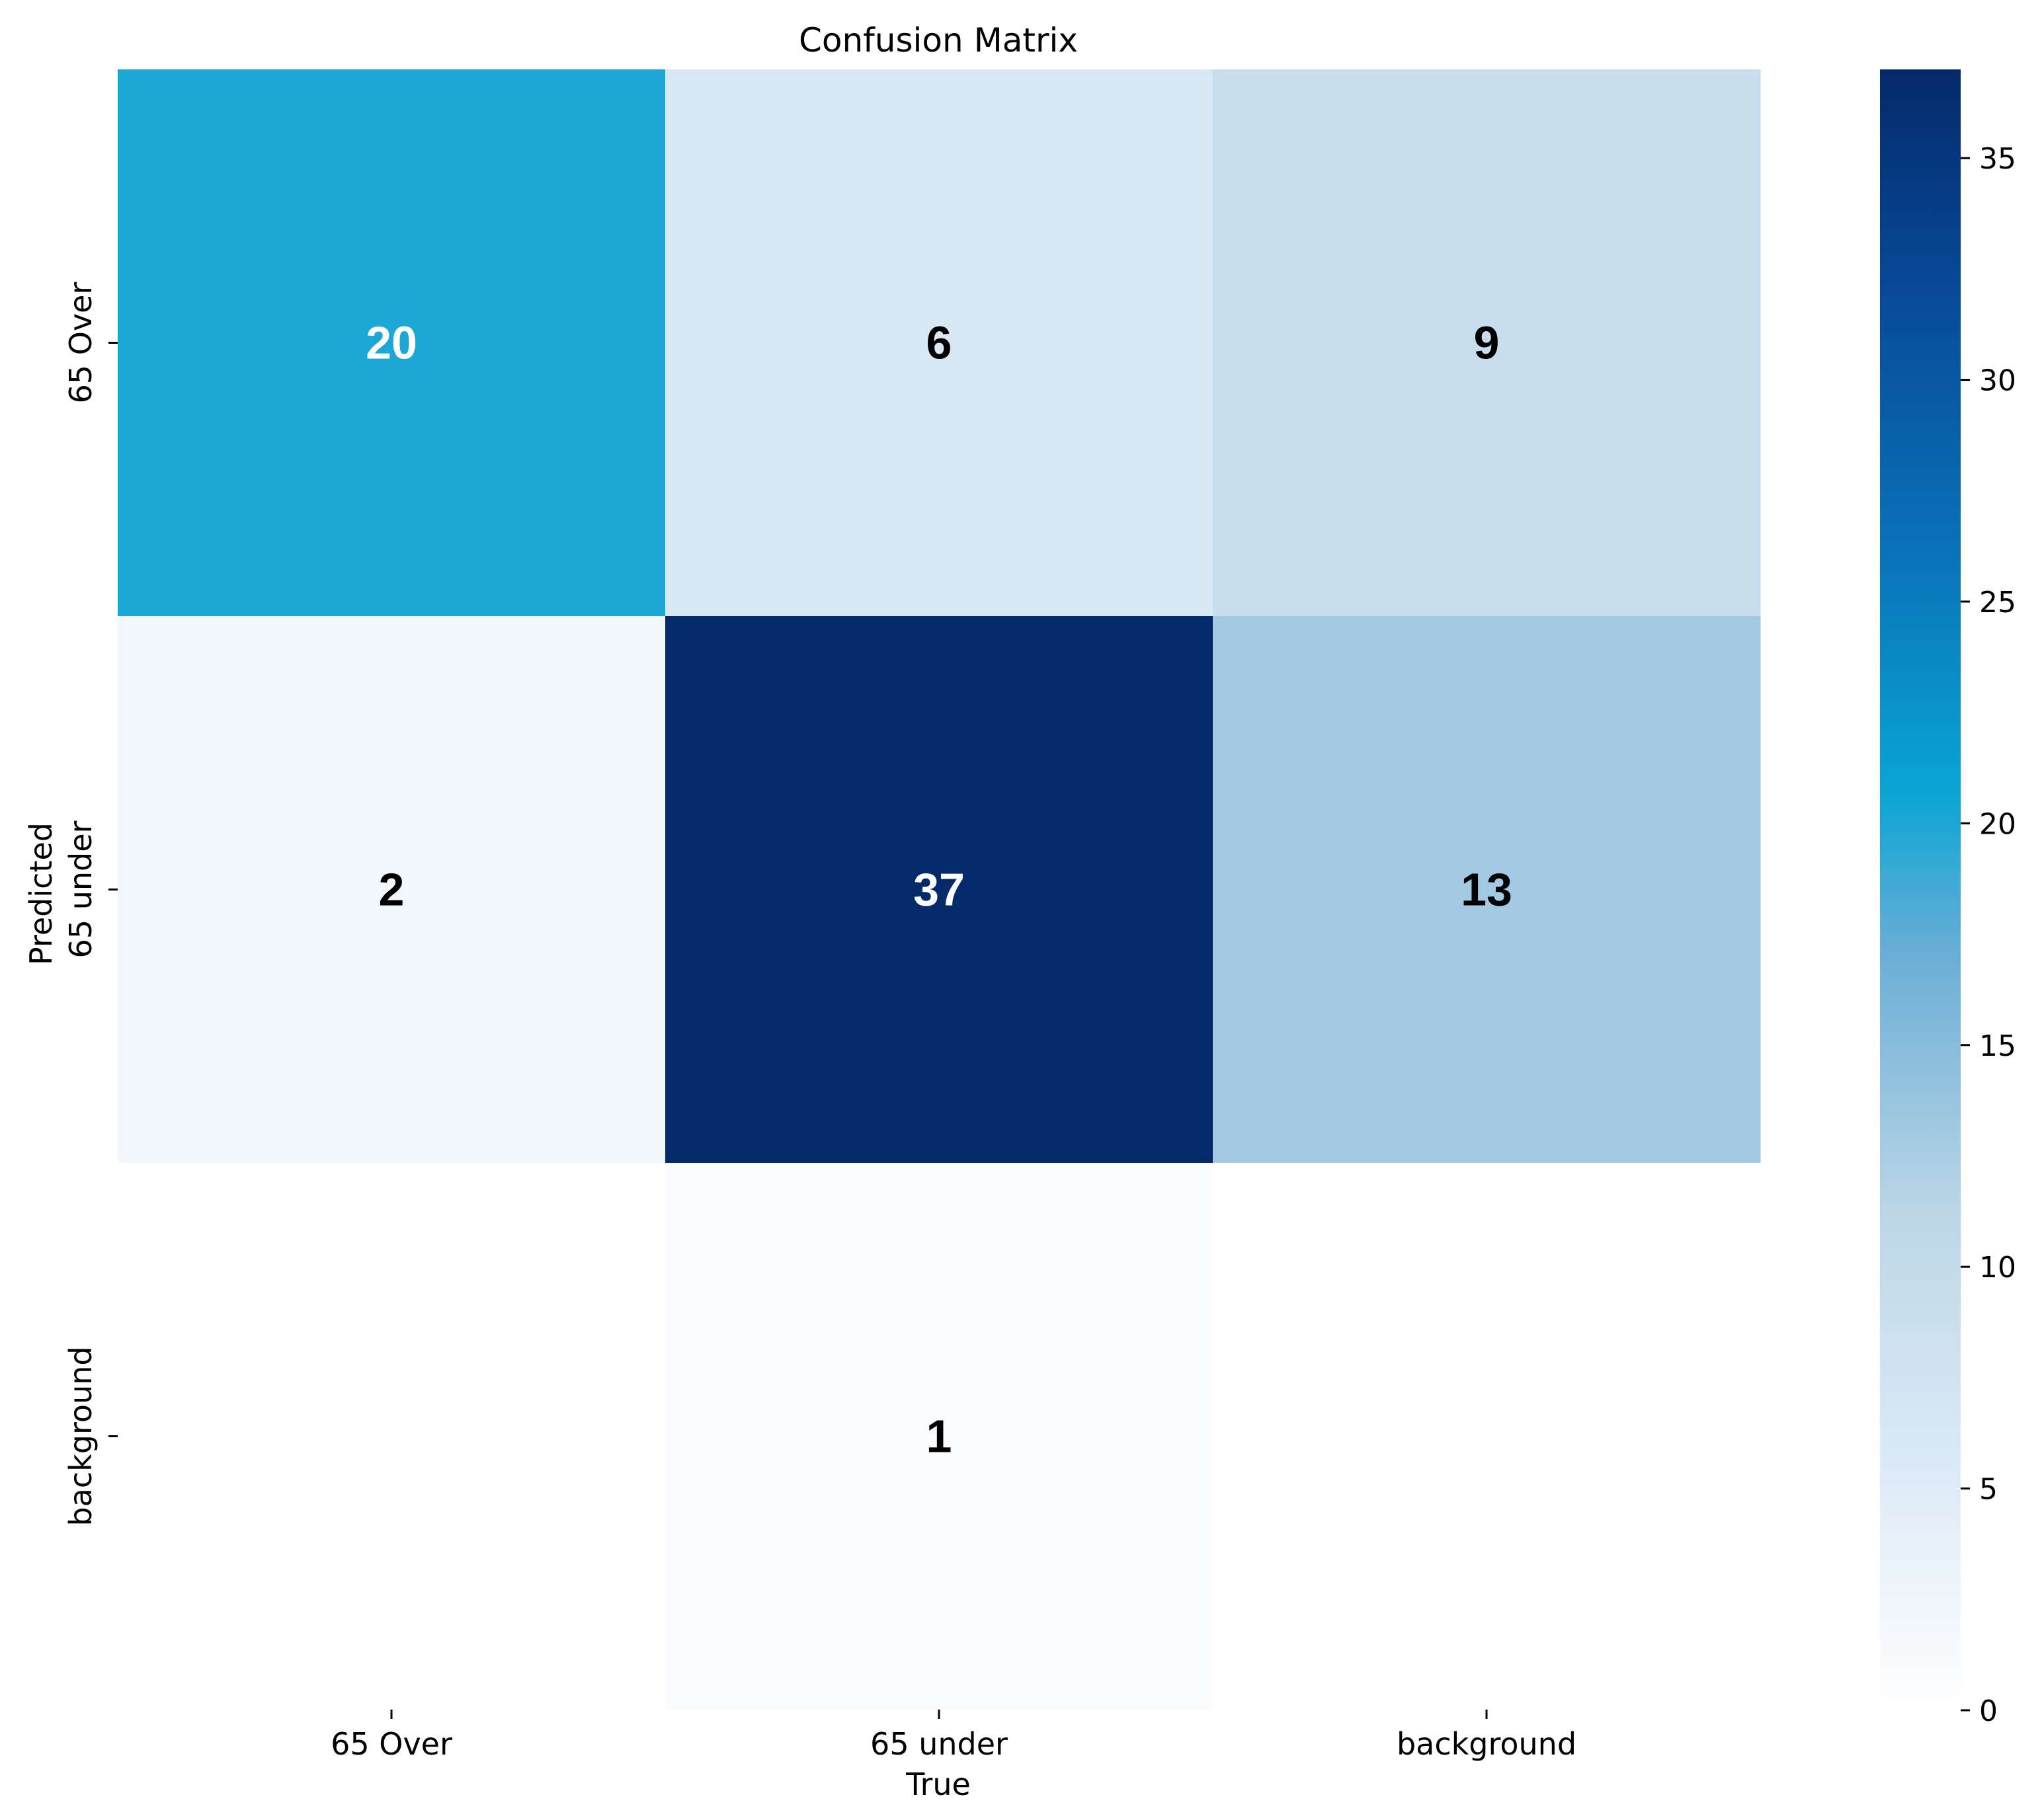  I want to click on cell-value-label: 13, so click(1487, 890).